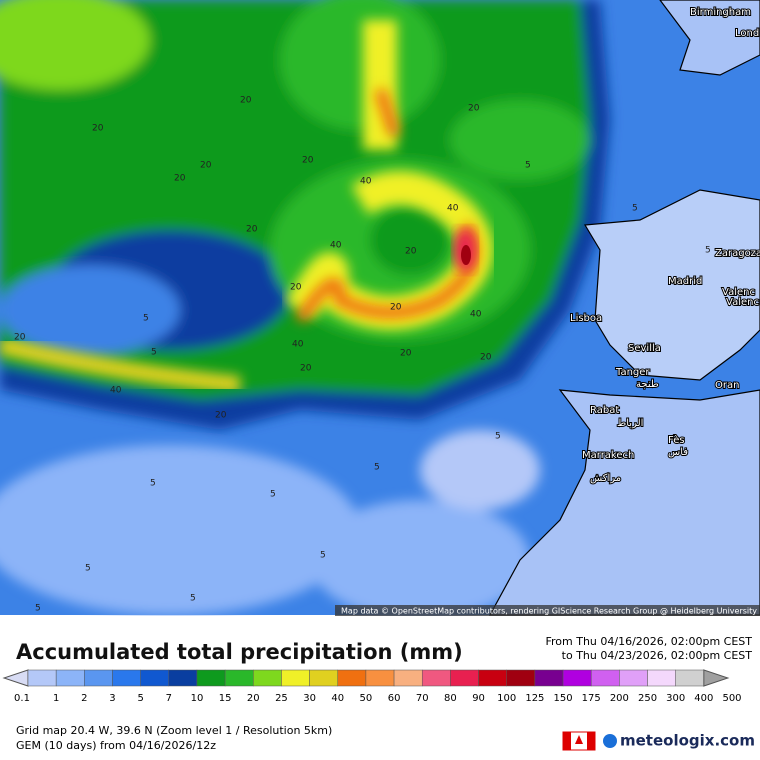 Image resolution: width=760 pixels, height=760 pixels. What do you see at coordinates (647, 698) in the screenshot?
I see `legend-label: 250` at bounding box center [647, 698].